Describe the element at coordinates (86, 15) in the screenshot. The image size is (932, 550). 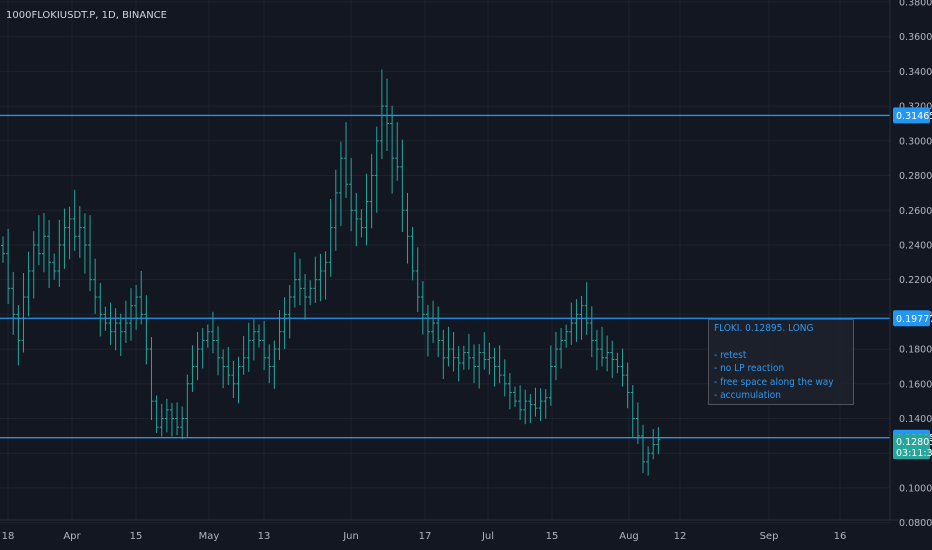
I see `symbol-label: 1000FLOKIUSDT.P, 1D, BINANCE` at that location.